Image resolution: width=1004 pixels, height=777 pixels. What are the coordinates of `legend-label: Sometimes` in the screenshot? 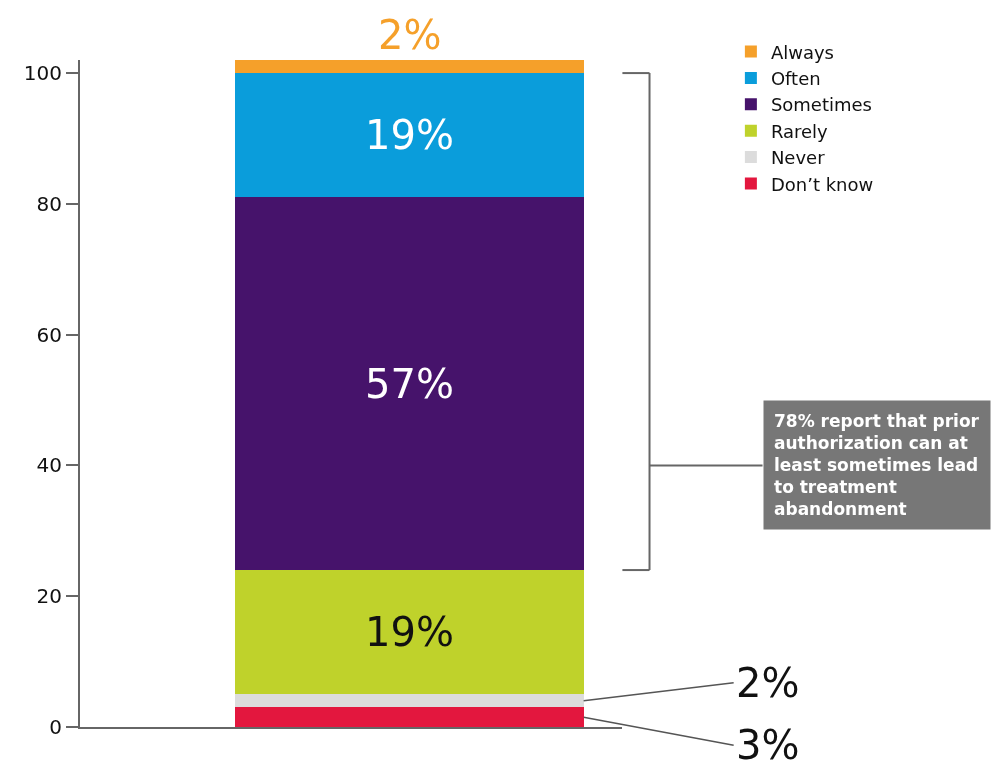 It's located at (821, 105).